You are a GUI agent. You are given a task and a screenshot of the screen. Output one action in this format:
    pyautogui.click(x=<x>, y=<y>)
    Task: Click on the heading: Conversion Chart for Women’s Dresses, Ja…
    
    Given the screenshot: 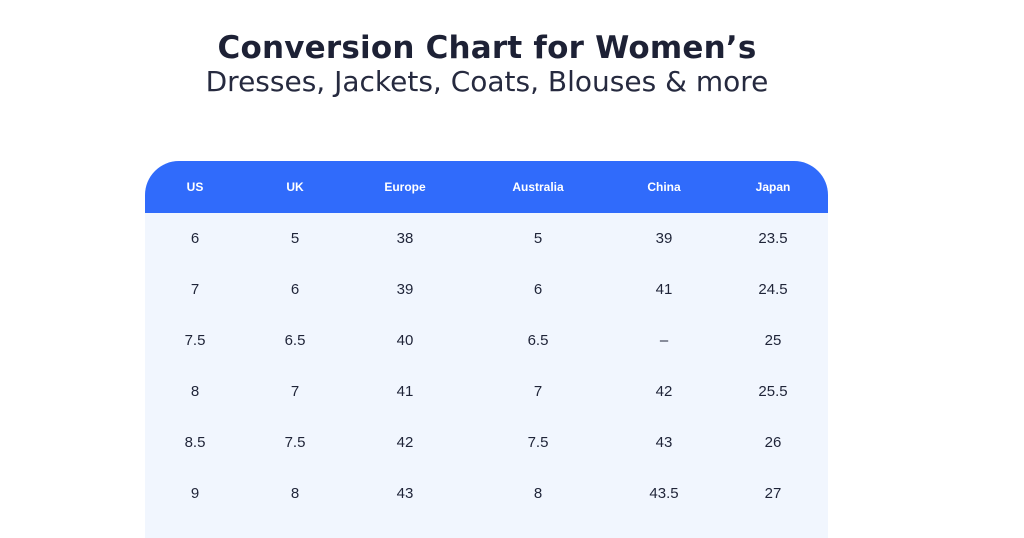 What is the action you would take?
    pyautogui.click(x=487, y=64)
    